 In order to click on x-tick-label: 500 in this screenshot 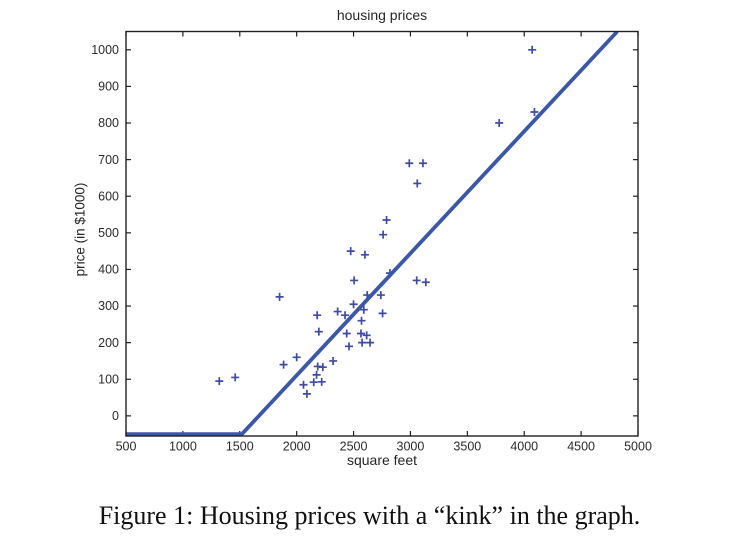, I will do `click(126, 447)`.